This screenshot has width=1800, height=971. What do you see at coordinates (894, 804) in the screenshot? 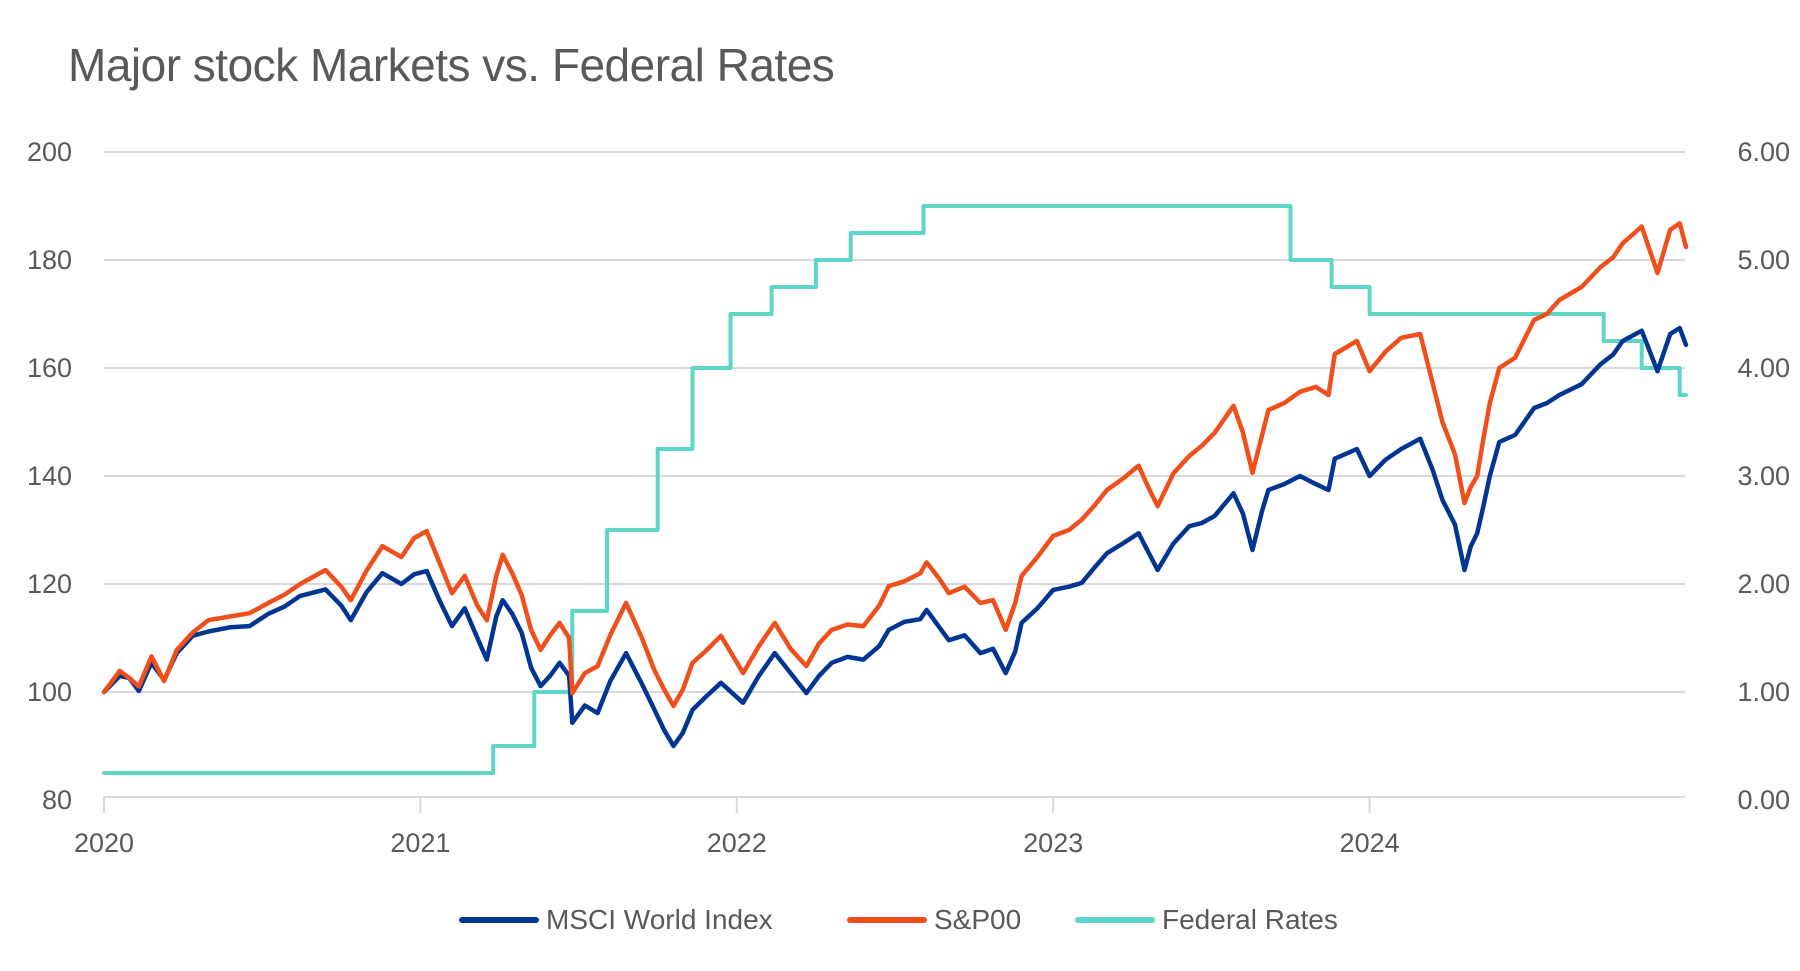
I see `x-axis` at bounding box center [894, 804].